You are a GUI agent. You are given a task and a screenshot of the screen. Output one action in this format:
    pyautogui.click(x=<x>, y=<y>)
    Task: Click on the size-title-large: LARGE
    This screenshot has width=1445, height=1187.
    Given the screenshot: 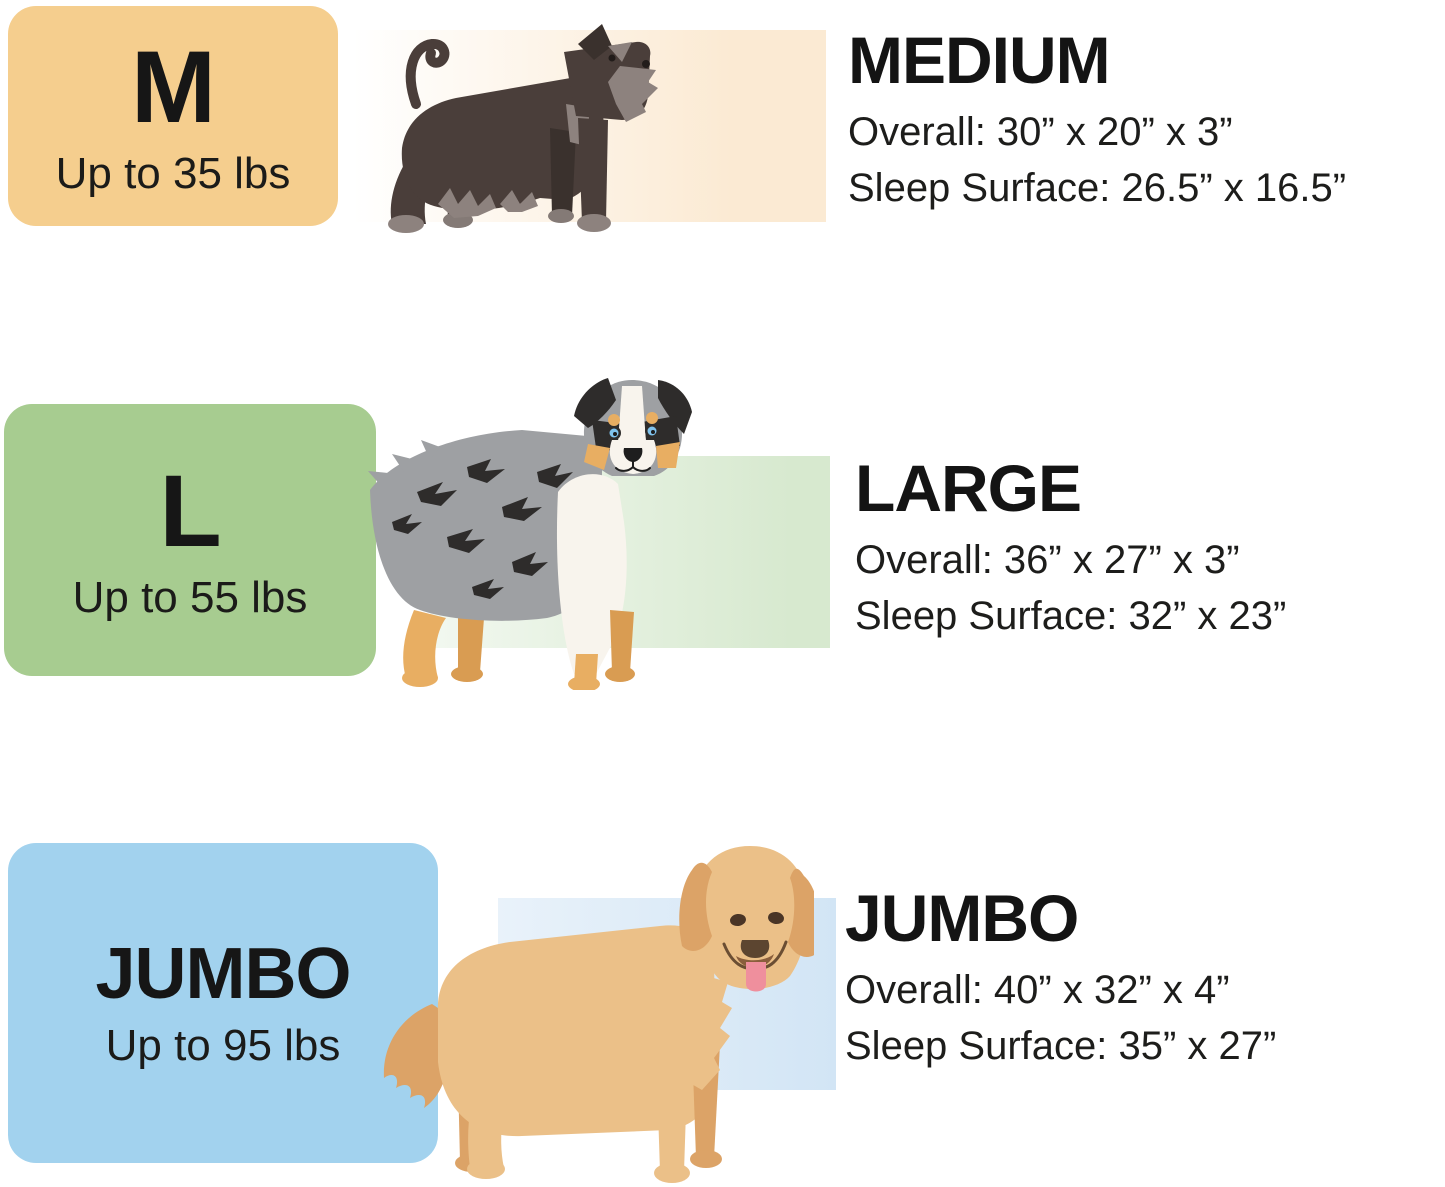 What is the action you would take?
    pyautogui.click(x=968, y=488)
    